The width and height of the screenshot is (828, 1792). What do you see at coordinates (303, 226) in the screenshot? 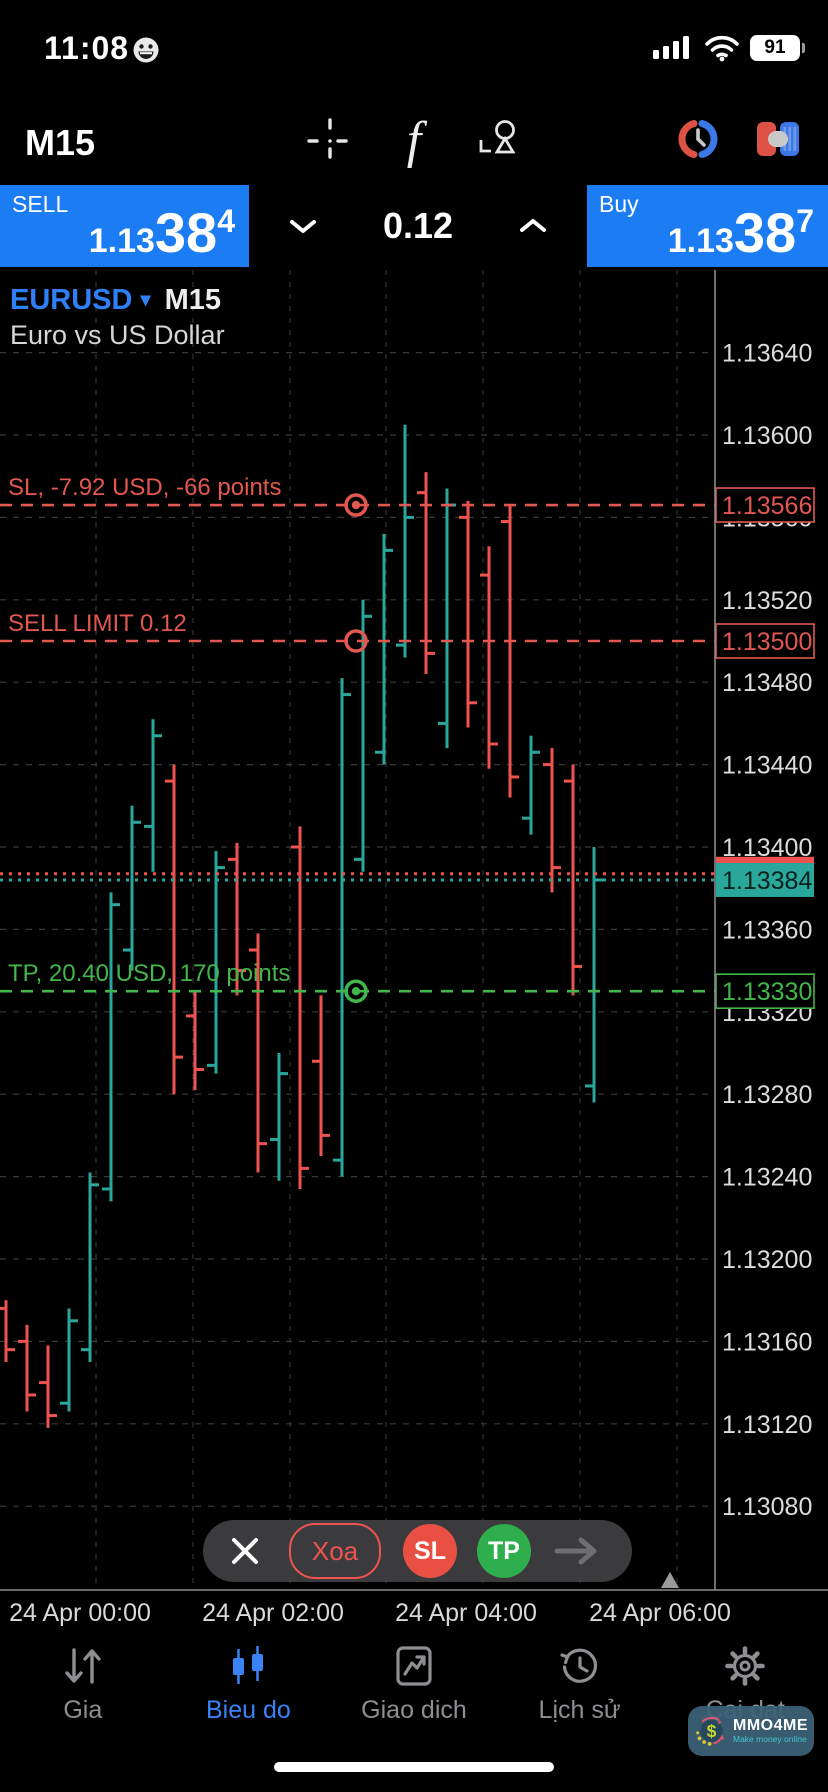
I see `lot-decrease-chevron-icon` at bounding box center [303, 226].